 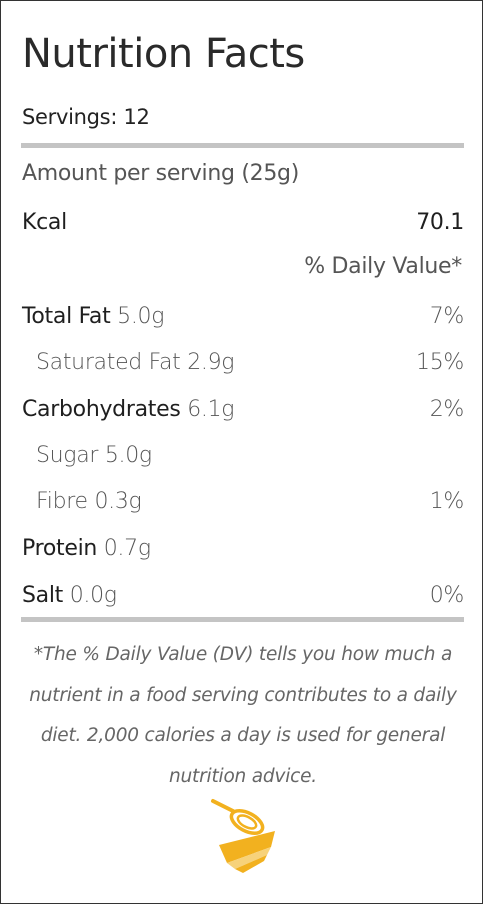 I want to click on nutrient-label: Carbohydrates, so click(x=101, y=409).